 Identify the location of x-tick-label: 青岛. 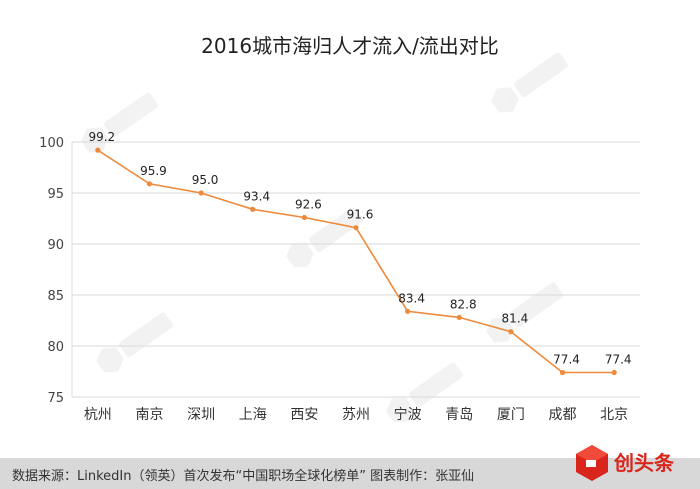
(459, 415).